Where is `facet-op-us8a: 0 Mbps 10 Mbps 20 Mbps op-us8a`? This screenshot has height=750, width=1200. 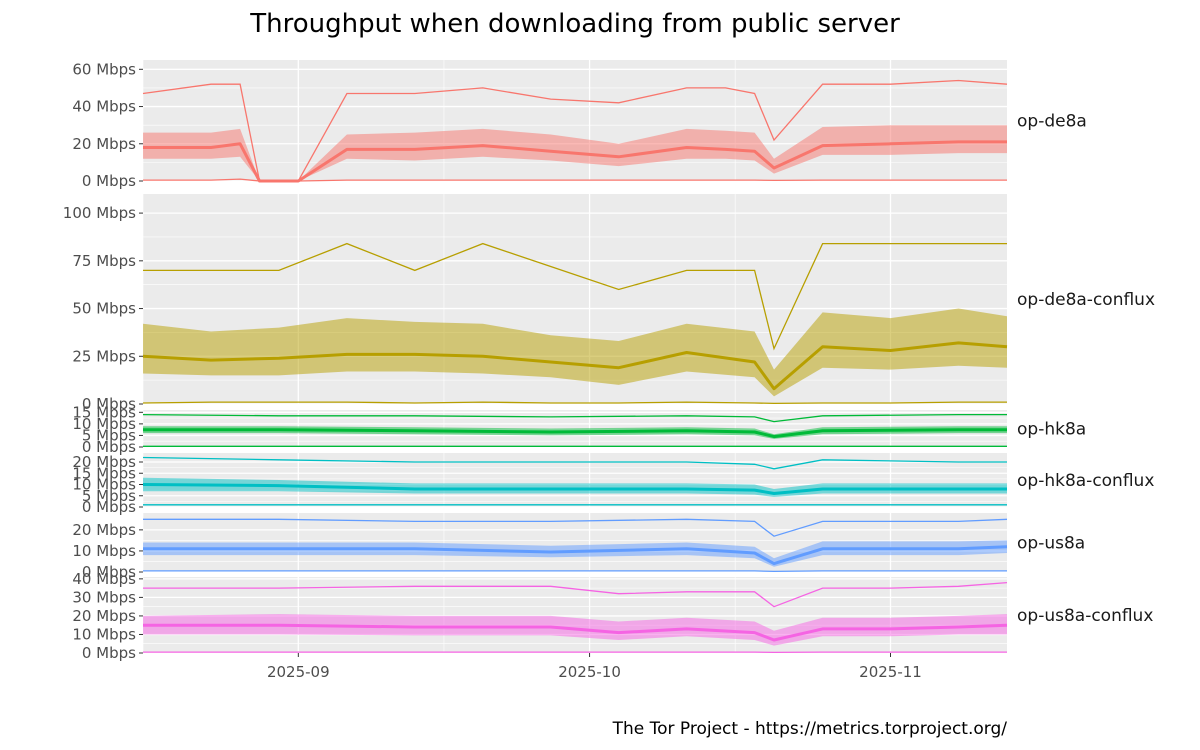
facet-op-us8a: 0 Mbps 10 Mbps 20 Mbps op-us8a is located at coordinates (578, 547).